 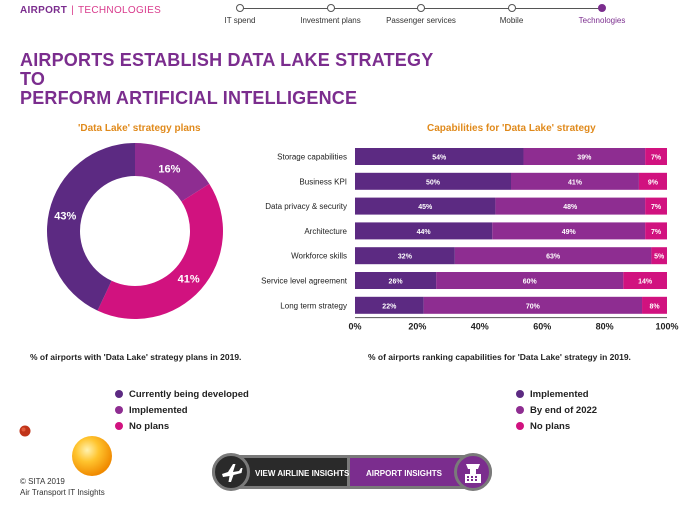 I want to click on footer: © SITA 2019 Air Transport IT Insights, so click(x=62, y=487).